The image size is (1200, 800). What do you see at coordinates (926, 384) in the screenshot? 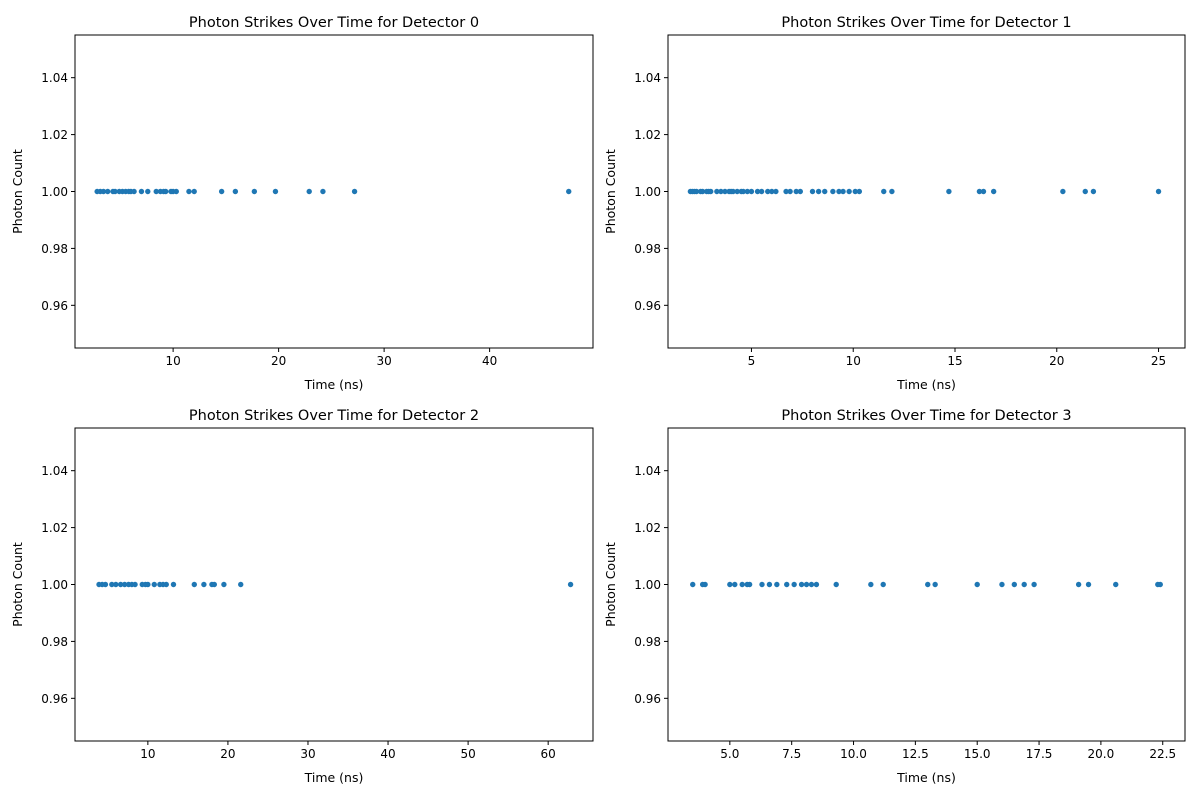
I see `x-axis-label: Time (ns)` at bounding box center [926, 384].